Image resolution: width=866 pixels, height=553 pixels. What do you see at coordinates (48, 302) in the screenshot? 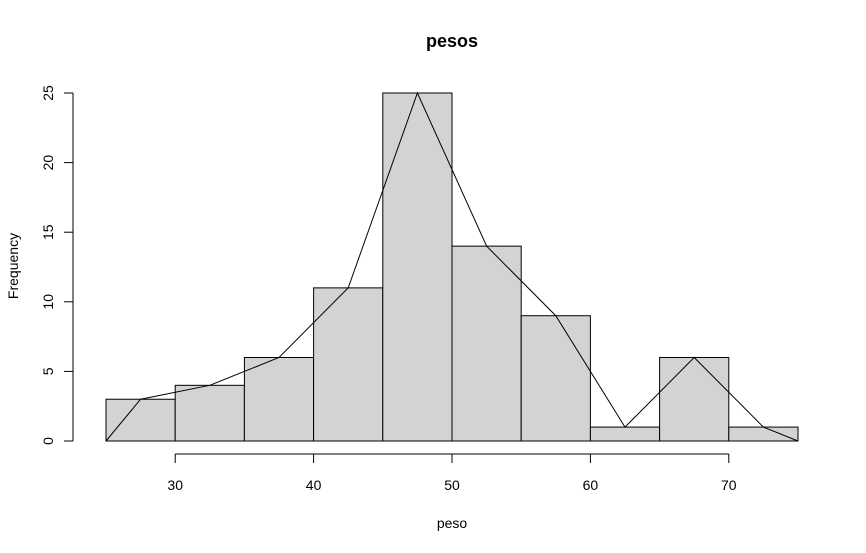
I see `y-tick-label: 10` at bounding box center [48, 302].